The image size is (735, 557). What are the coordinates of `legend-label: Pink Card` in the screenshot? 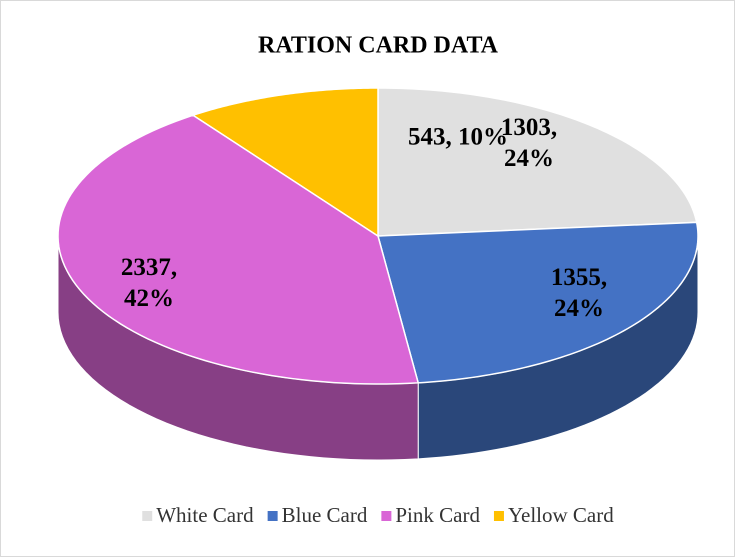 It's located at (437, 515).